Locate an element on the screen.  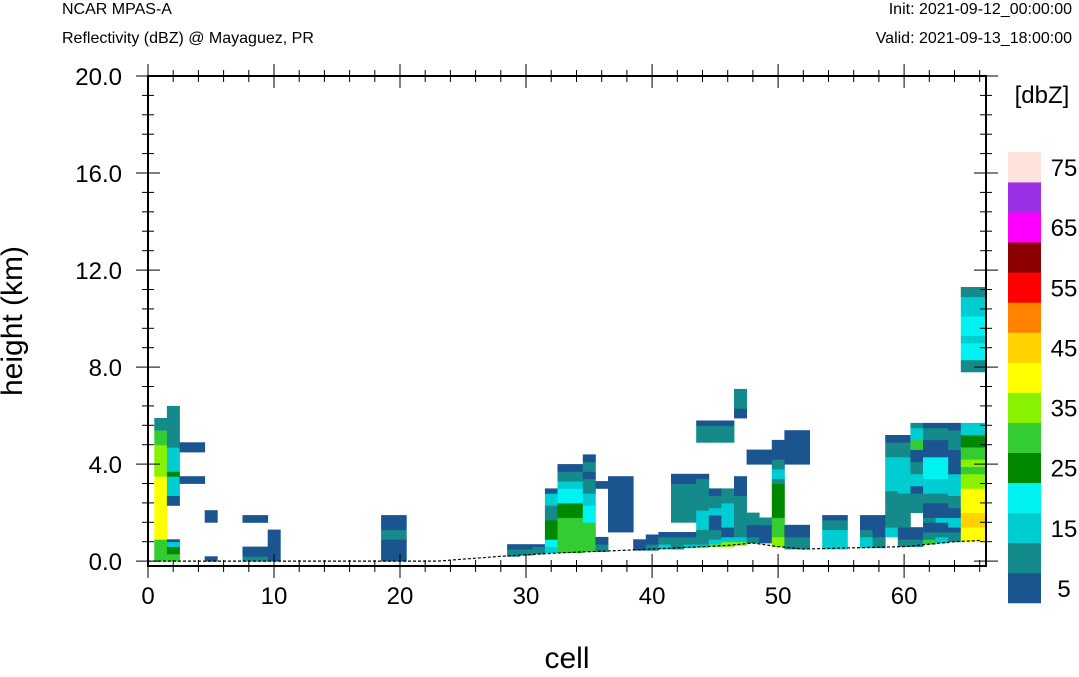
x-tick-label: 20 is located at coordinates (400, 596).